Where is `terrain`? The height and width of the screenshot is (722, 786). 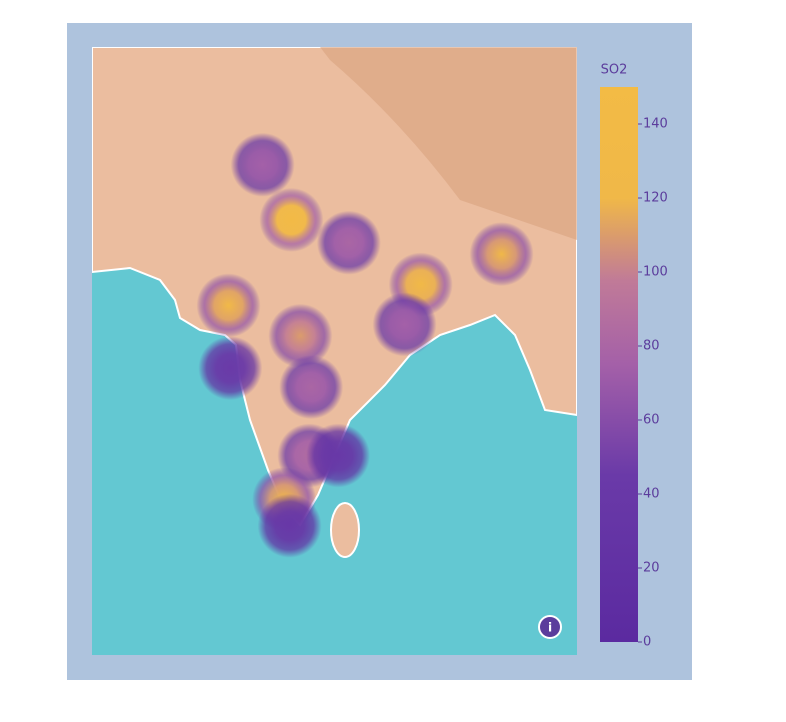 terrain is located at coordinates (448, 143).